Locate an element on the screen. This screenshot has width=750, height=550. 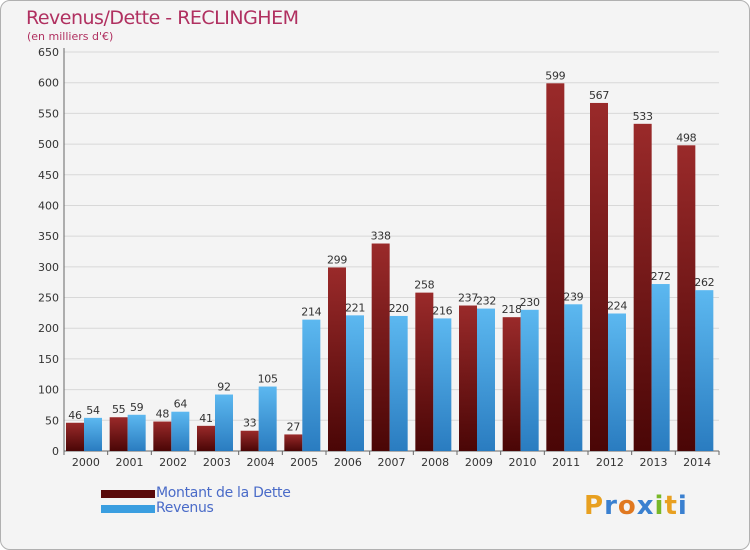
logo-letter: x is located at coordinates (645, 506).